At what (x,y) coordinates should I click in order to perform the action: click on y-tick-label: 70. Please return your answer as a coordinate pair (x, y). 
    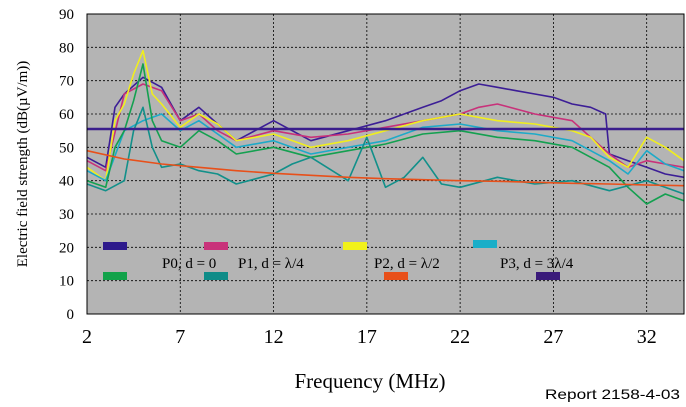
    Looking at the image, I should click on (66, 82).